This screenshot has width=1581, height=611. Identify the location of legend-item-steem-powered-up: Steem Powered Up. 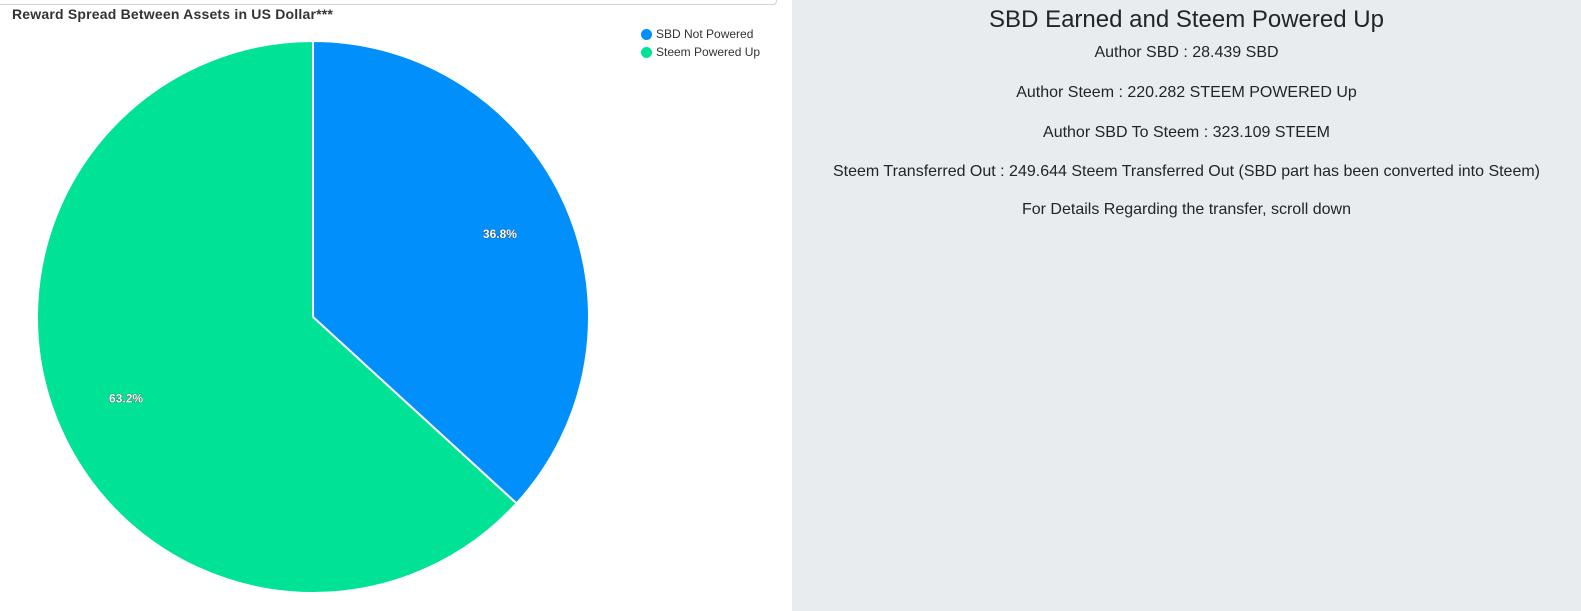
(700, 52).